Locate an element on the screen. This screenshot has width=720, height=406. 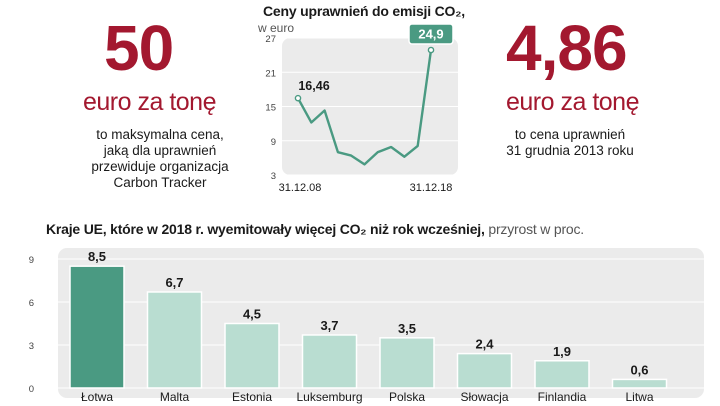
price-2013-description-line: 31 grudnia 2013 roku is located at coordinates (570, 150).